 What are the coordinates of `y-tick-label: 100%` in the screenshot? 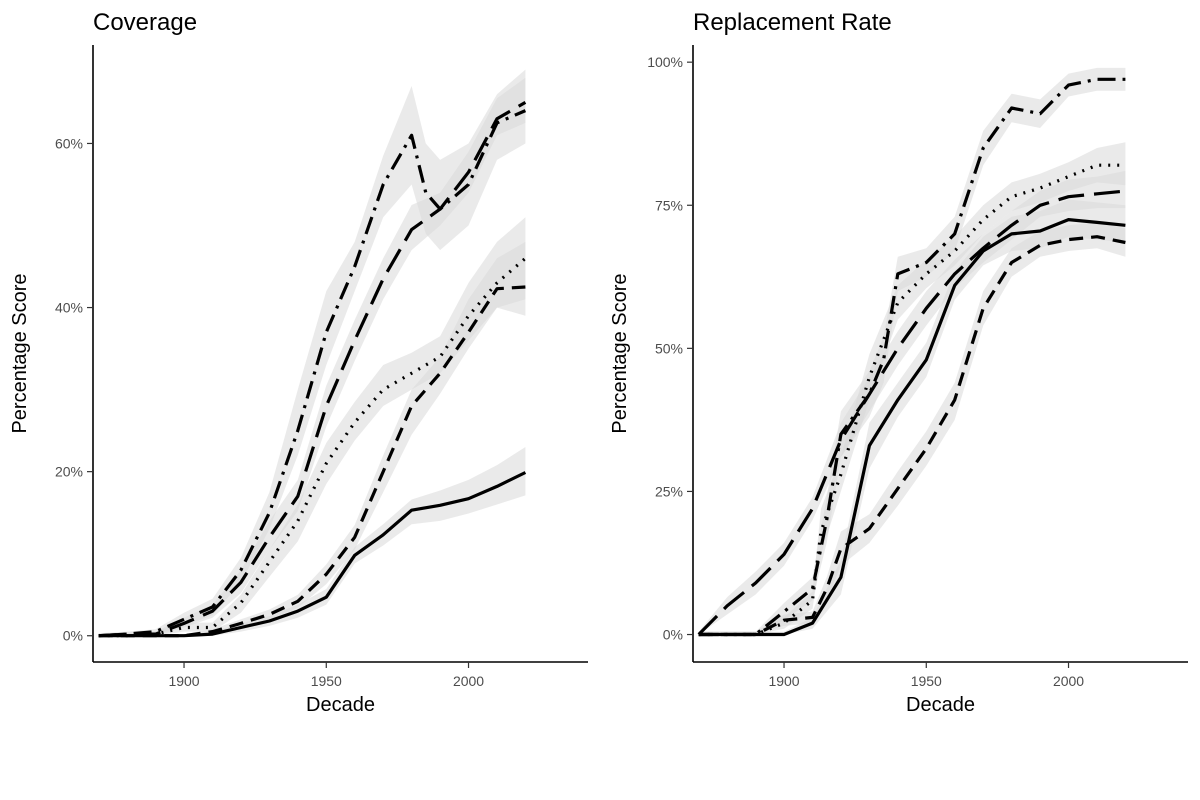 It's located at (665, 62).